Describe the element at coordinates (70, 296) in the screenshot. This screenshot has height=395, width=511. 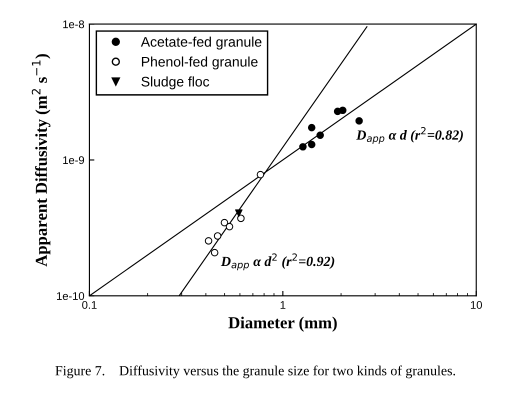
I see `y-tick-label: 1e-10` at that location.